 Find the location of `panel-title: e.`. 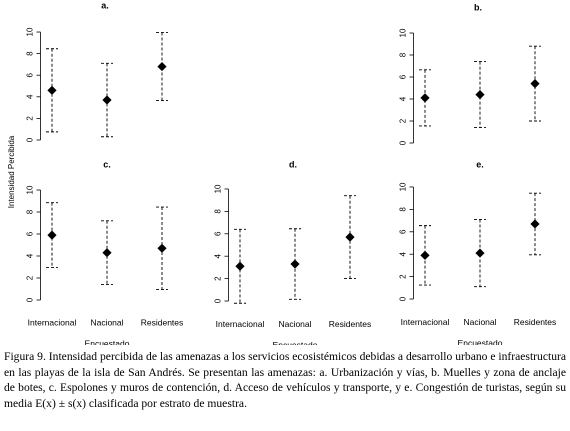

panel-title: e. is located at coordinates (480, 164).